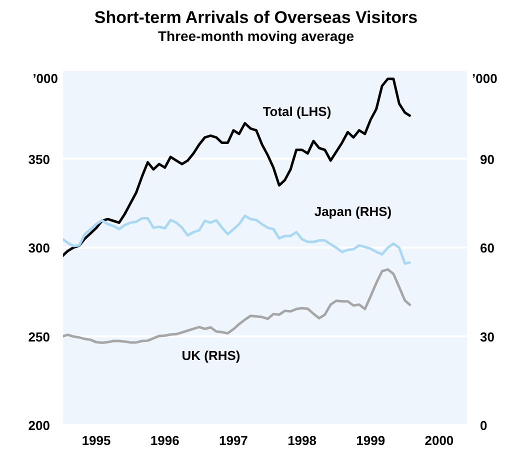 The image size is (512, 452). Describe the element at coordinates (439, 440) in the screenshot. I see `x-tick-label: 2000` at that location.